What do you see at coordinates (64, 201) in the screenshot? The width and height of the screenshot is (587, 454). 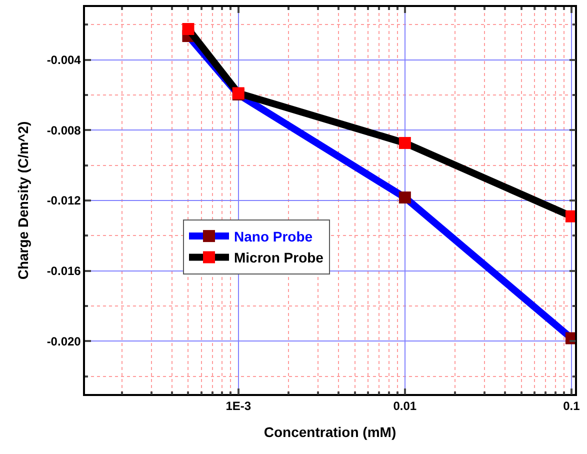 I see `y-tick-label: -0.012` at bounding box center [64, 201].